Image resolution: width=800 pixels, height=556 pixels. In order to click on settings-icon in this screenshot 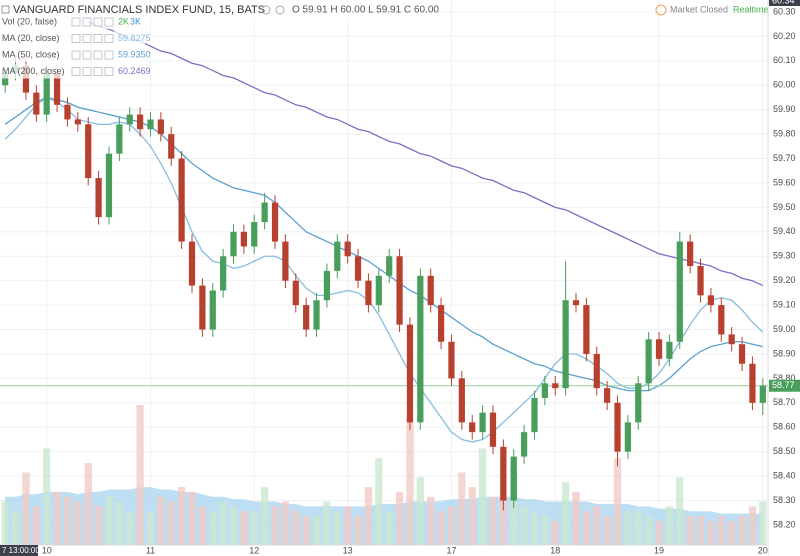, I will do `click(280, 10)`.